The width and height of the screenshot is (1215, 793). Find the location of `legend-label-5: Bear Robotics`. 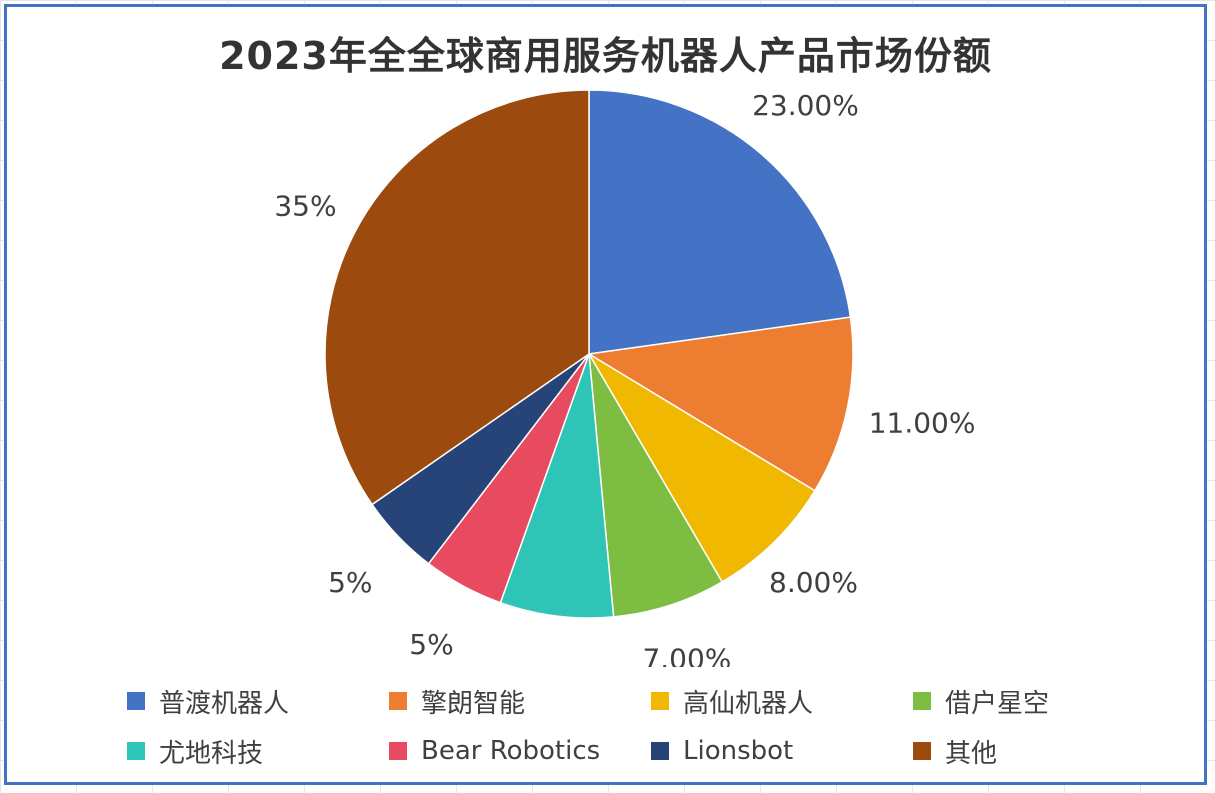

legend-label-5: Bear Robotics is located at coordinates (511, 751).